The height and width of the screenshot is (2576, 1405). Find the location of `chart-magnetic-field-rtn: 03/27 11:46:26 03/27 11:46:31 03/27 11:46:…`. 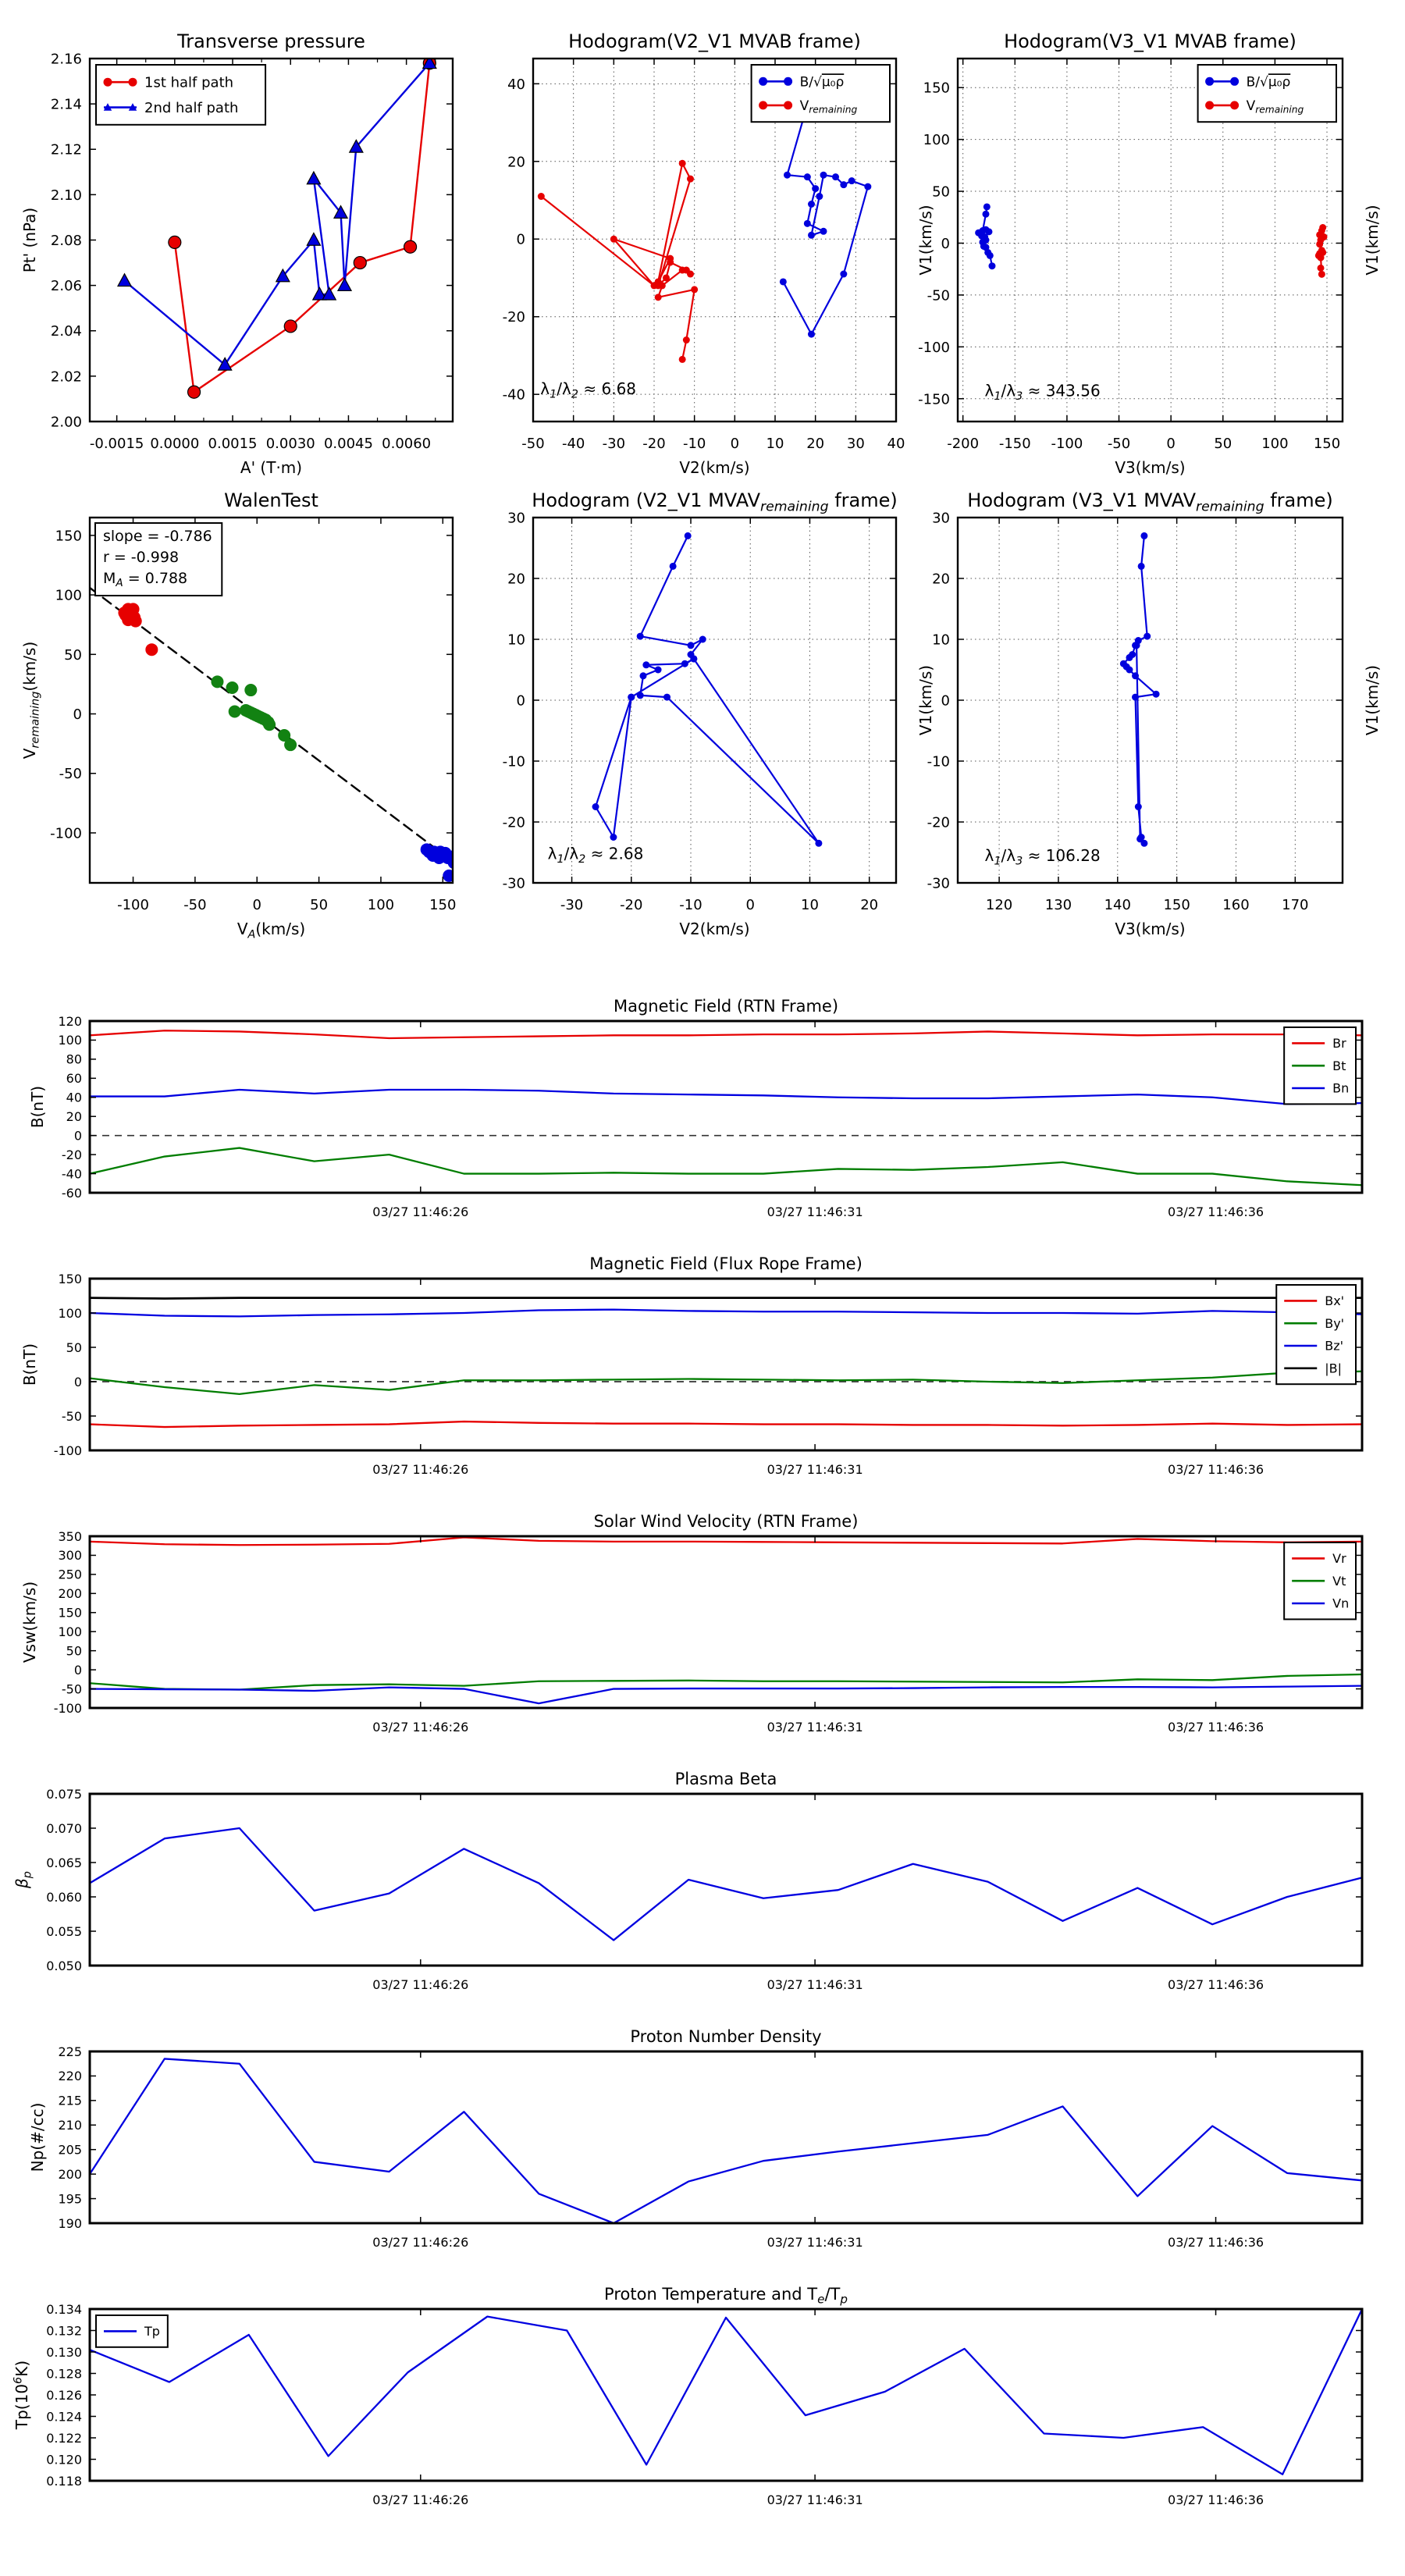

chart-magnetic-field-rtn: 03/27 11:46:26 03/27 11:46:31 03/27 11:46:… is located at coordinates (696, 1108).